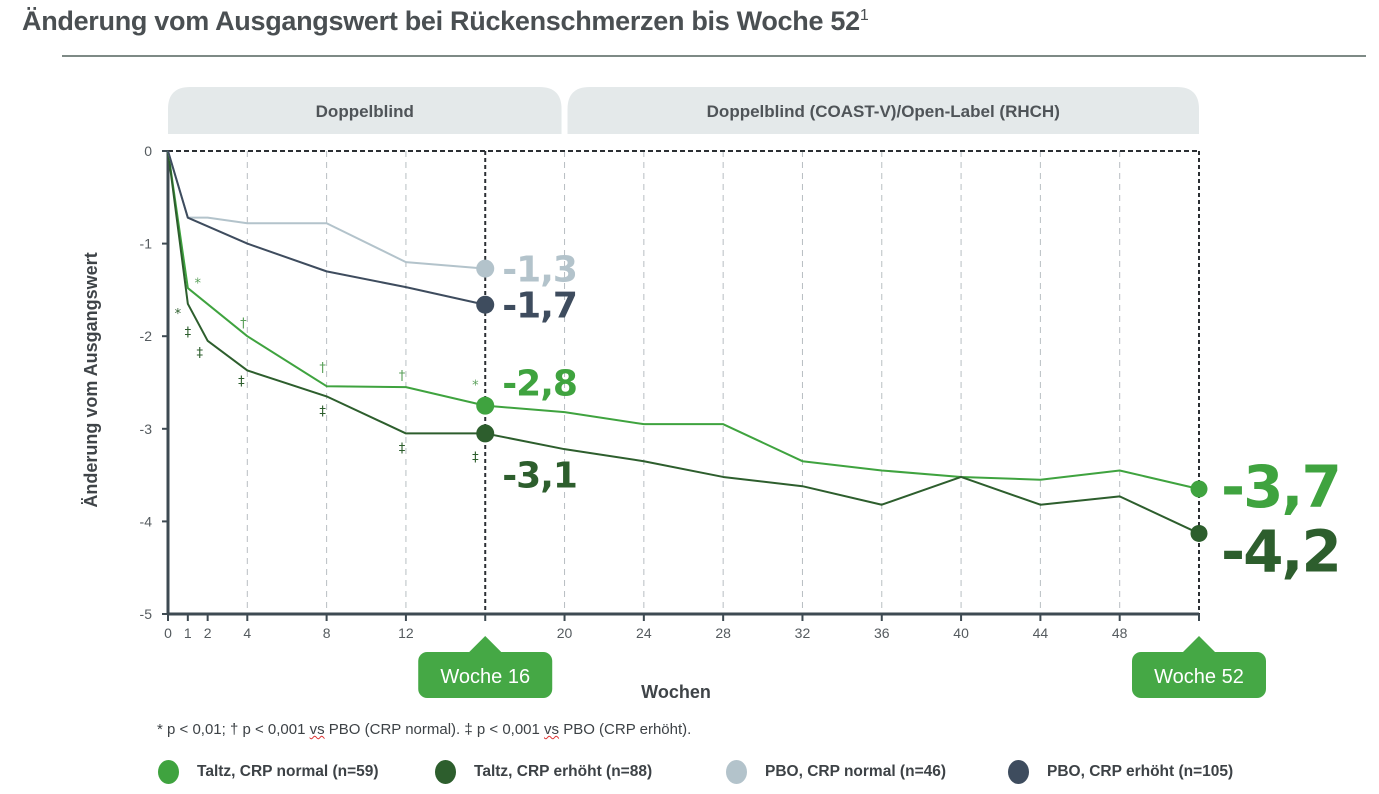  I want to click on x-tick-label: 4, so click(247, 633).